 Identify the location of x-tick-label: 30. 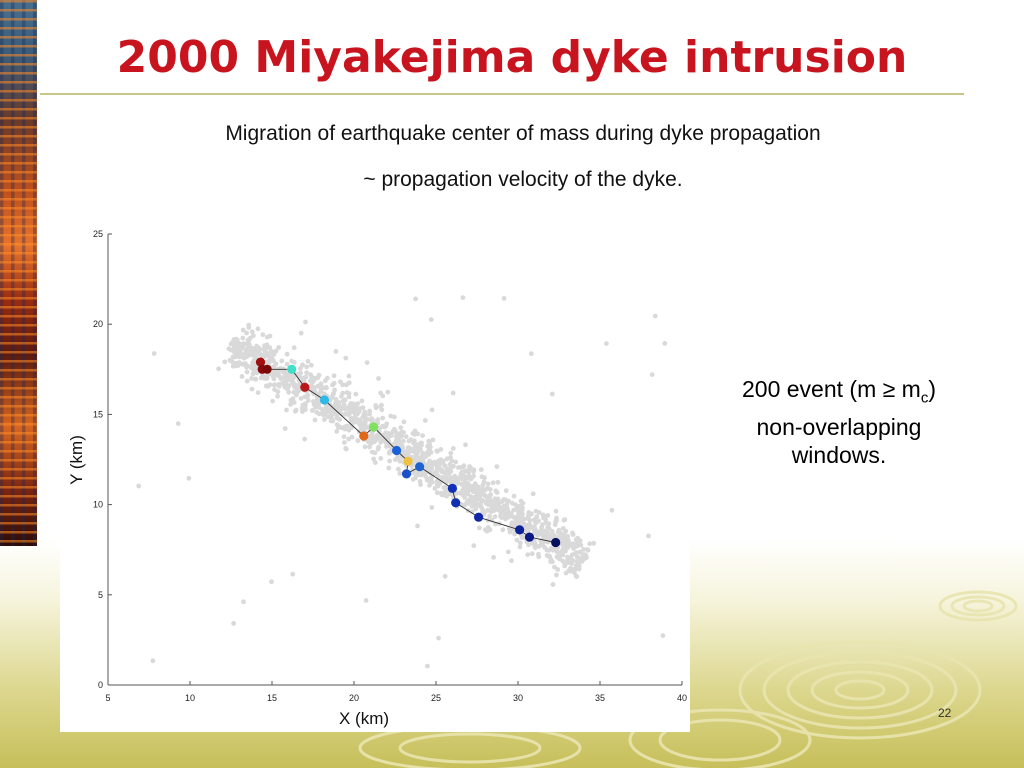
(518, 698).